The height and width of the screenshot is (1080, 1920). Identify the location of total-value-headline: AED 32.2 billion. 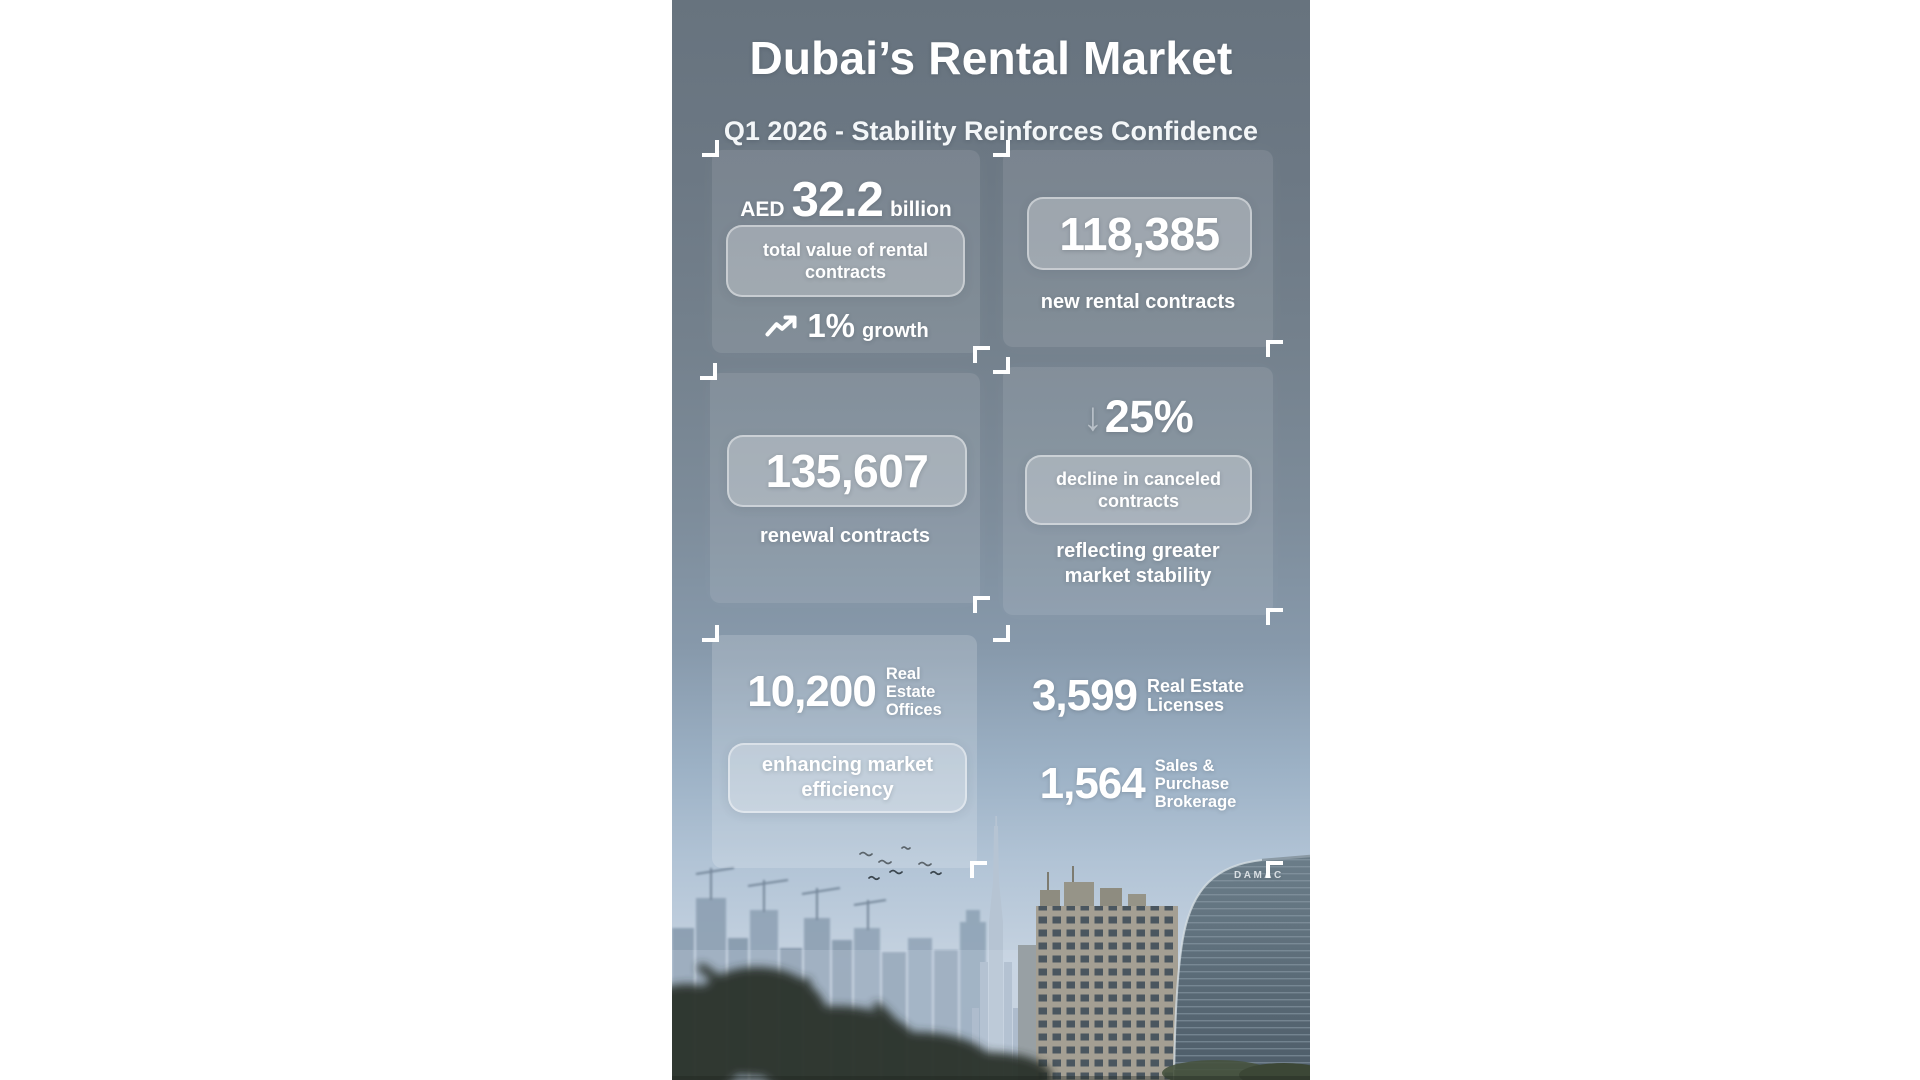
(846, 200).